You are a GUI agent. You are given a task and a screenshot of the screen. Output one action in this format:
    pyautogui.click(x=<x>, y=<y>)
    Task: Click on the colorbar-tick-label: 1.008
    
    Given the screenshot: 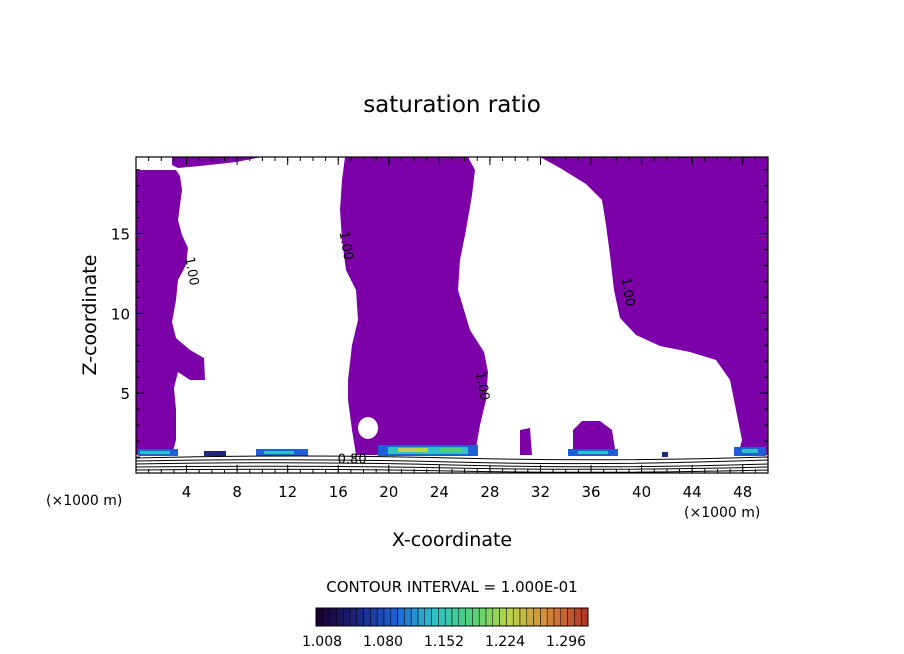 What is the action you would take?
    pyautogui.click(x=322, y=642)
    